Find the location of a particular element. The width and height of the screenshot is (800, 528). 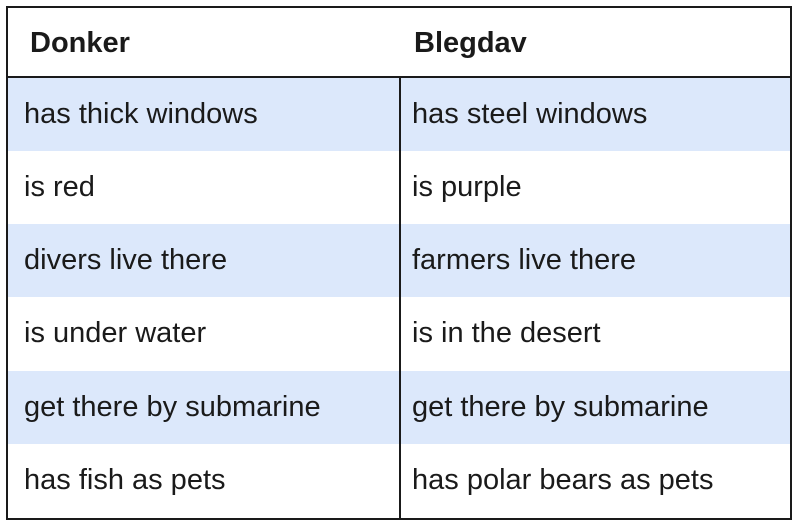

table-row: is under water is in the desert is located at coordinates (399, 333).